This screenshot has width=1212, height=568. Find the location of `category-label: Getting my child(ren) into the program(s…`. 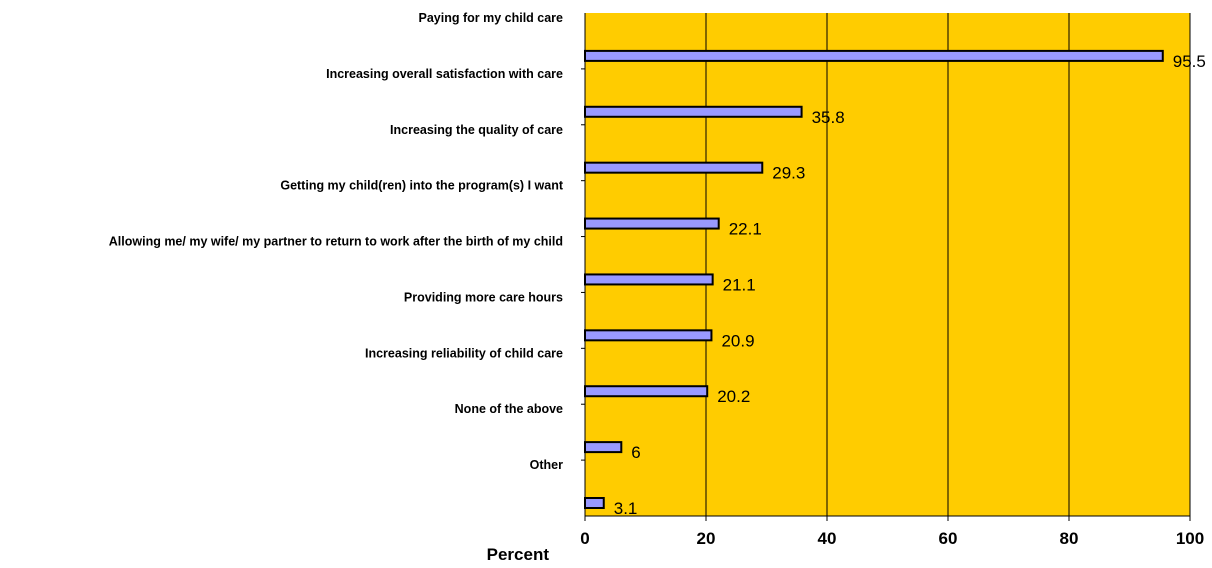

category-label: Getting my child(ren) into the program(s… is located at coordinates (421, 186).